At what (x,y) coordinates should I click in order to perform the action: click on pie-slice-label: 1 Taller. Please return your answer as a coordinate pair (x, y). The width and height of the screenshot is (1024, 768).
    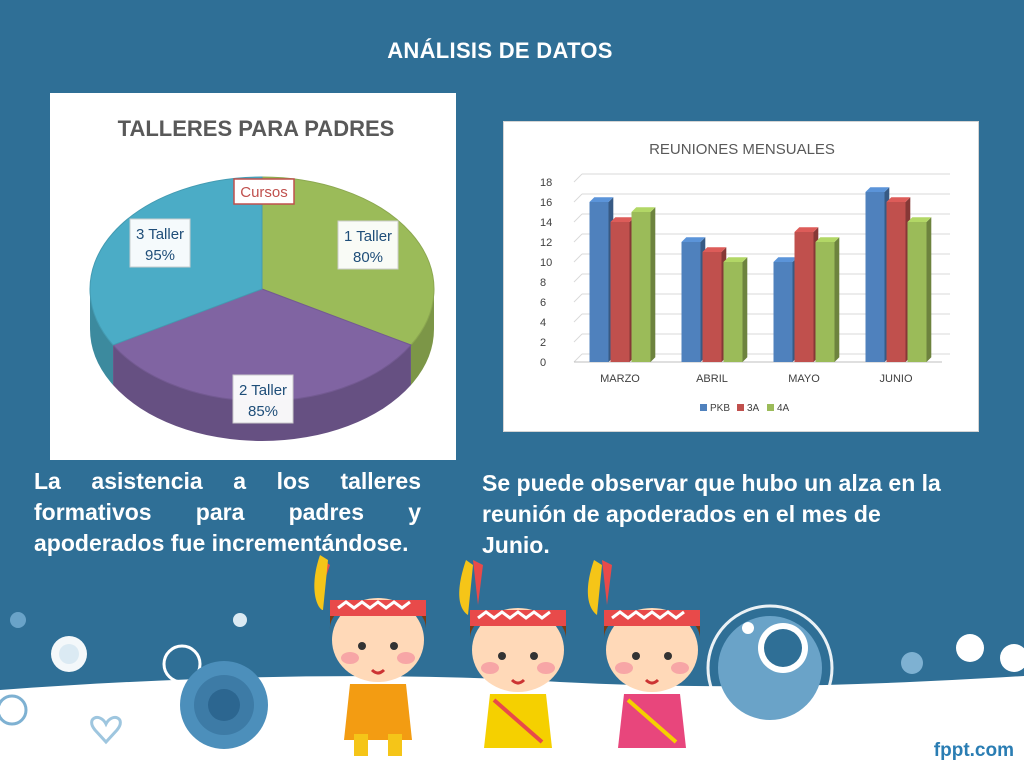
    Looking at the image, I should click on (368, 236).